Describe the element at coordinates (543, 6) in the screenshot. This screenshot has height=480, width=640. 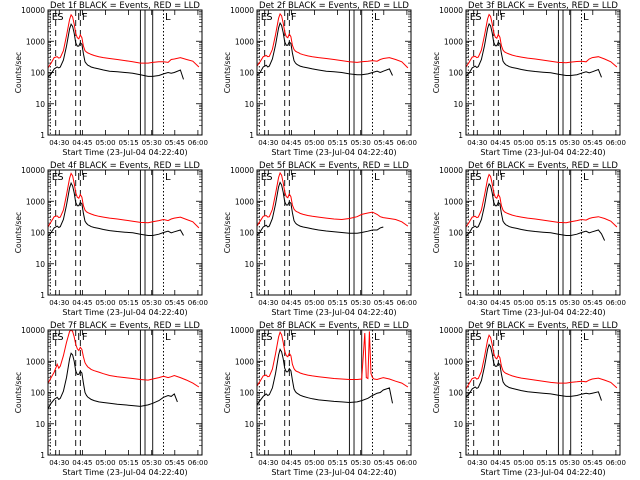
I see `chart-title: Det 3f BLACK = Events, RED = LLD` at that location.